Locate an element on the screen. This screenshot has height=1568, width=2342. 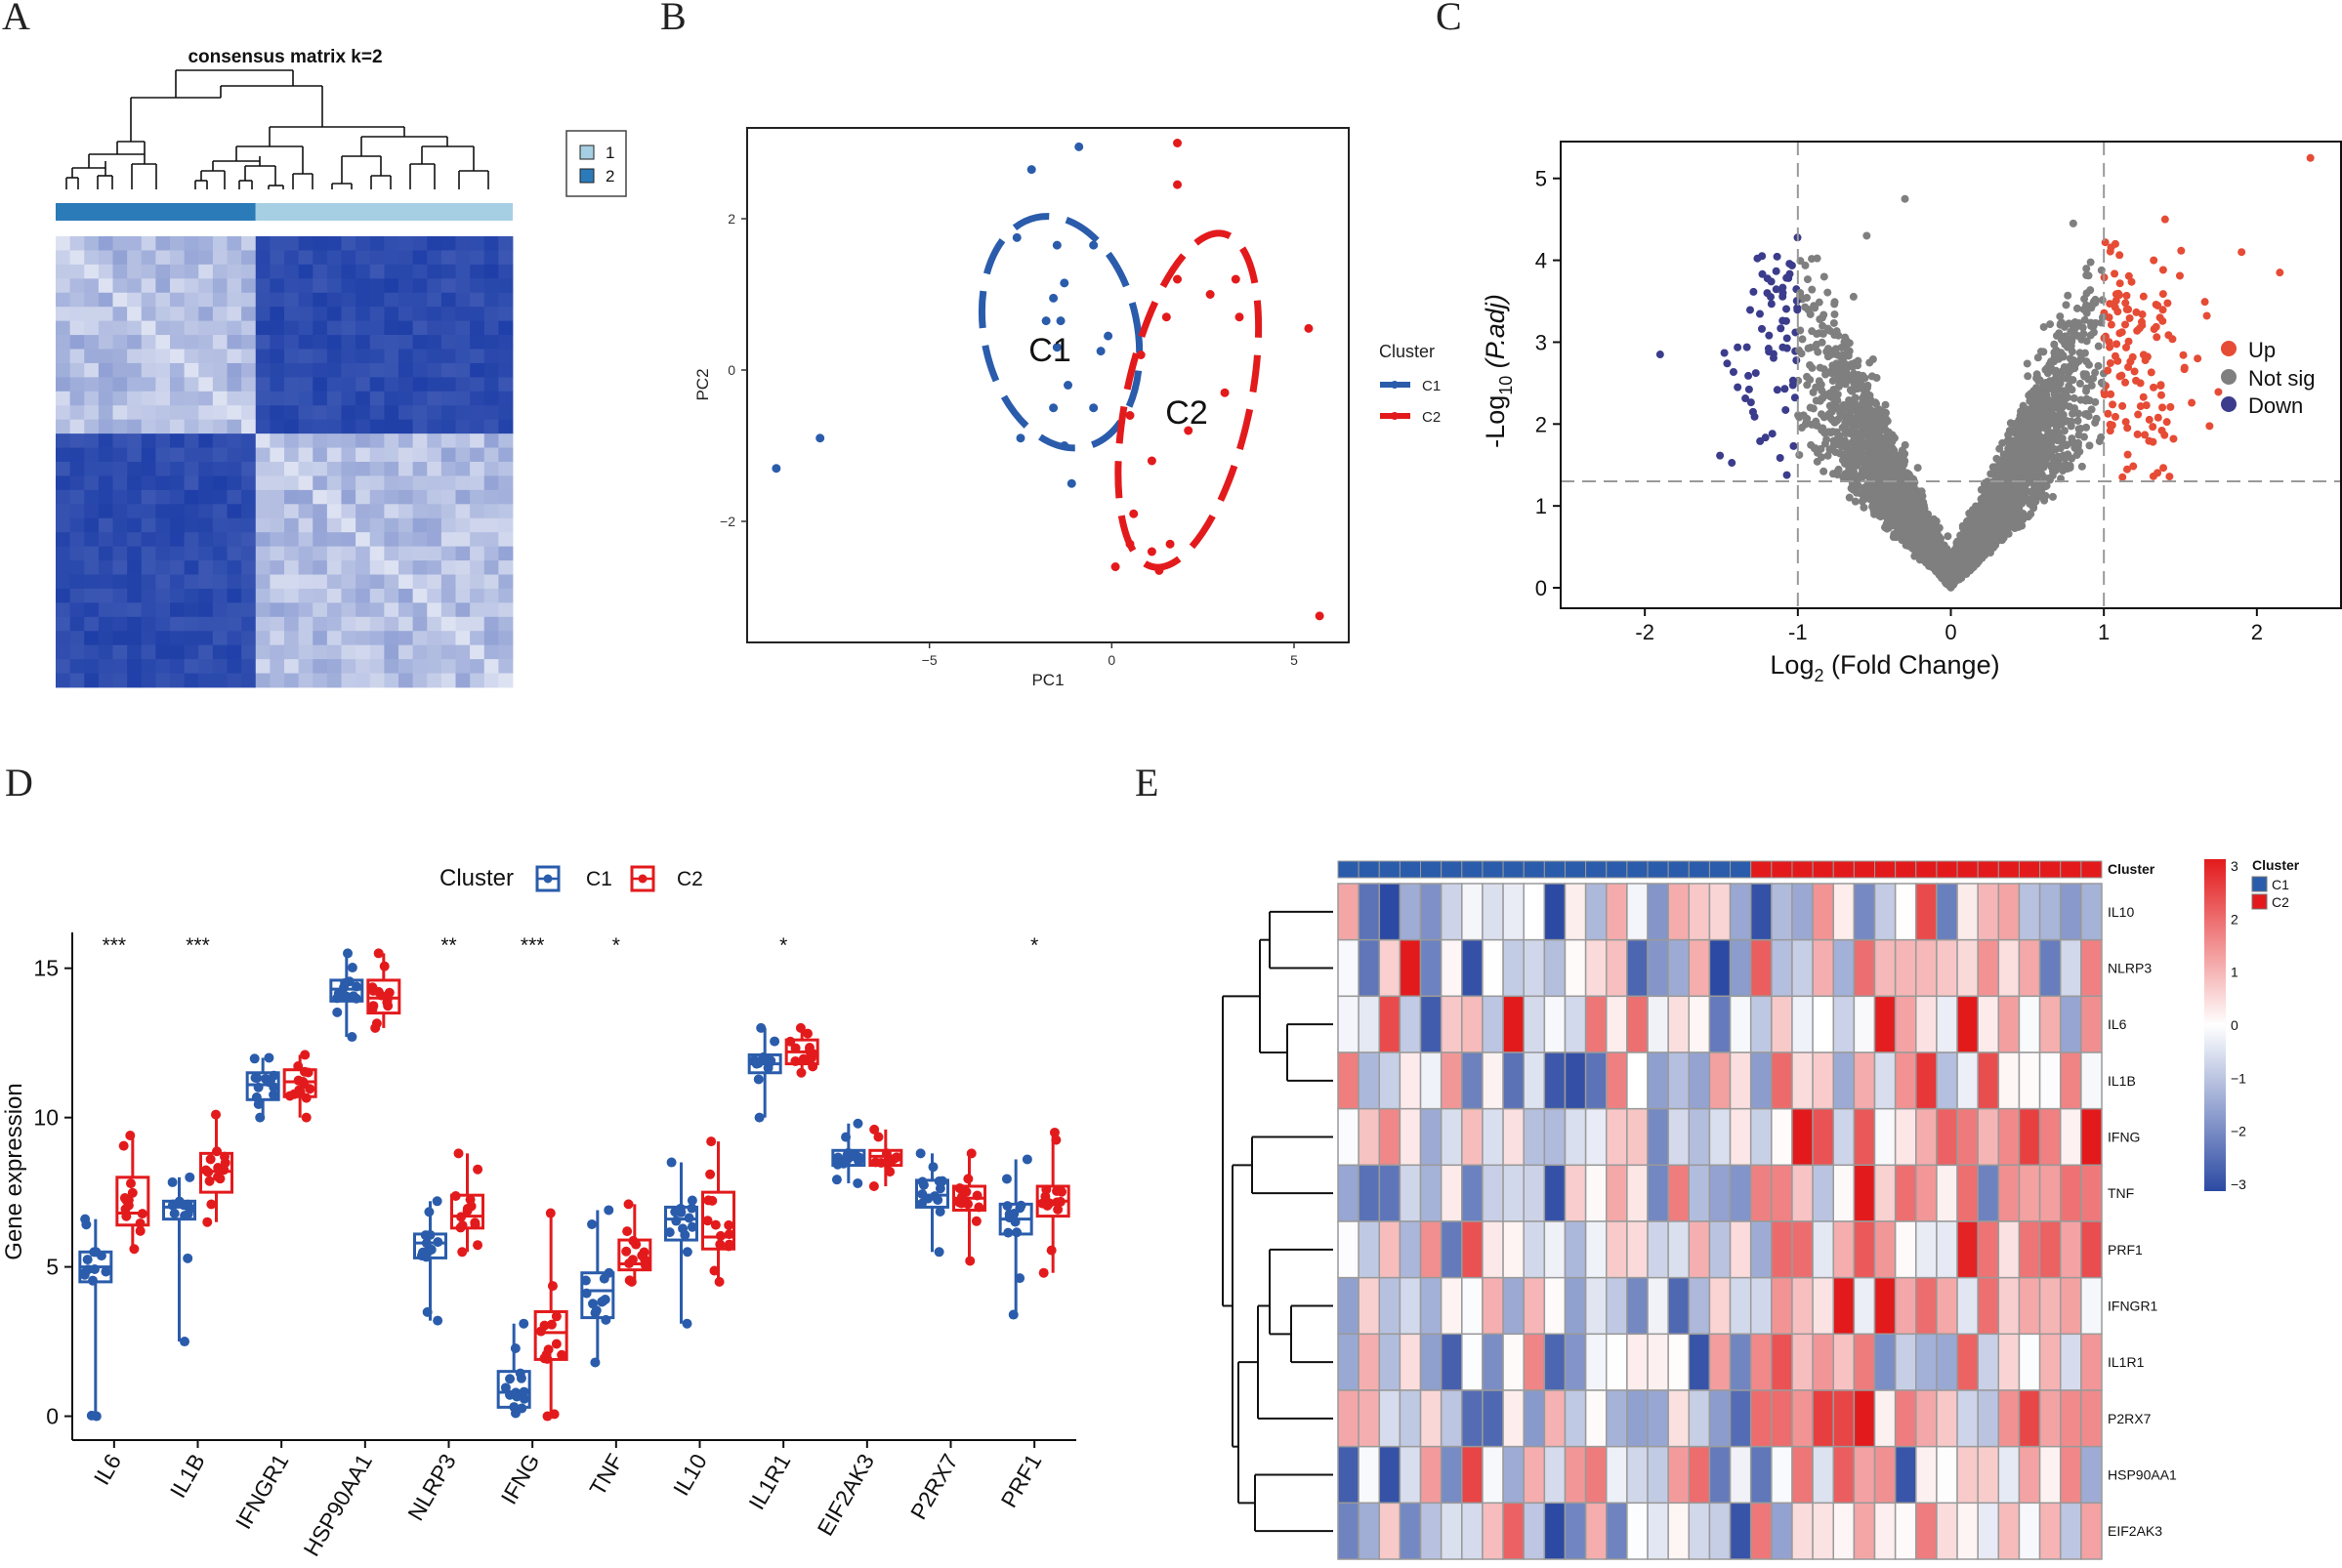
pca-legend-title: Cluster is located at coordinates (1407, 352).